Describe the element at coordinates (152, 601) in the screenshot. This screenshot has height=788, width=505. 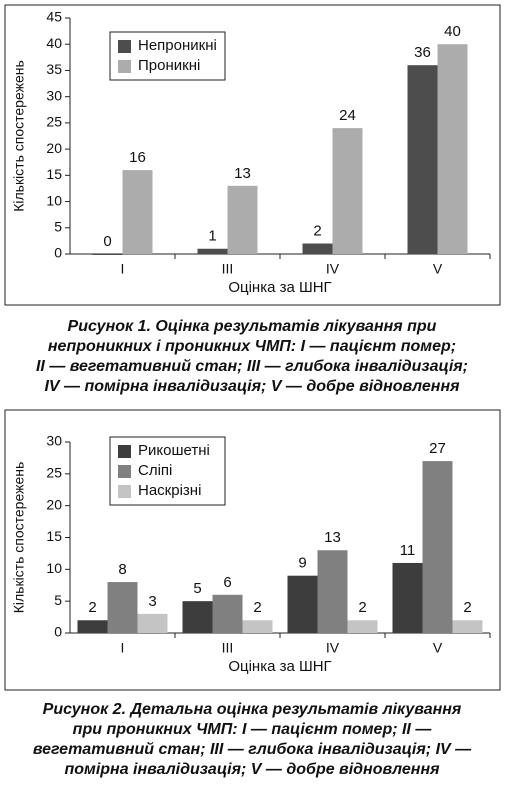
I see `value-label: 3` at that location.